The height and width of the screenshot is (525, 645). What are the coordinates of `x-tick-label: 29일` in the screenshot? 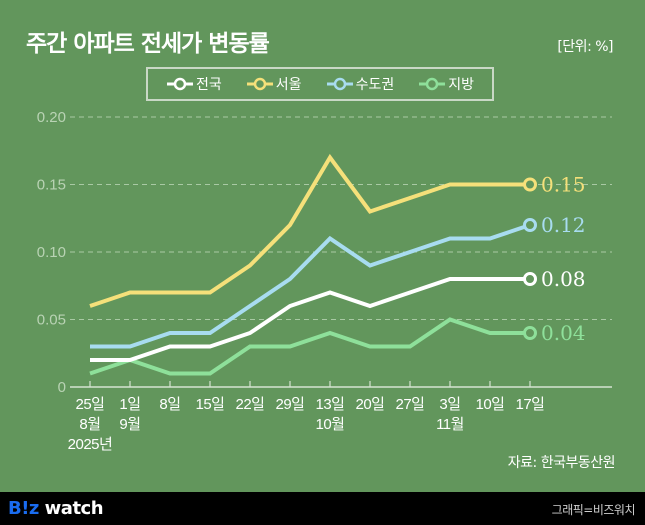 It's located at (290, 404).